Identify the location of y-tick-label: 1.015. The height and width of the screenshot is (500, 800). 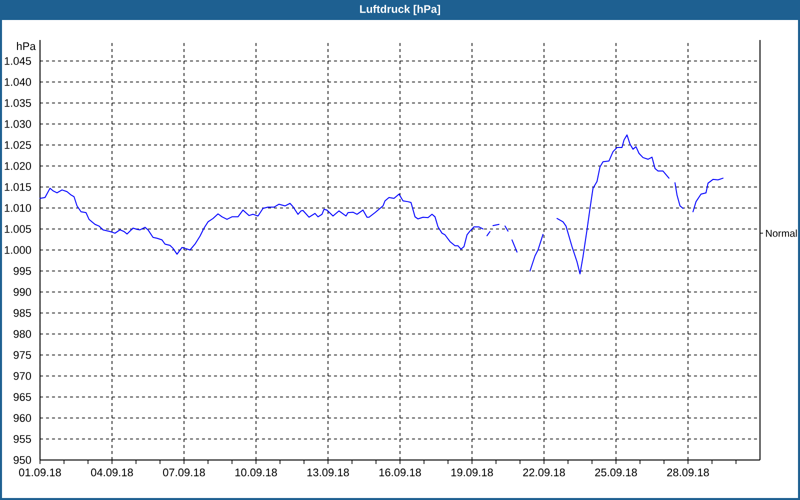
(17, 187).